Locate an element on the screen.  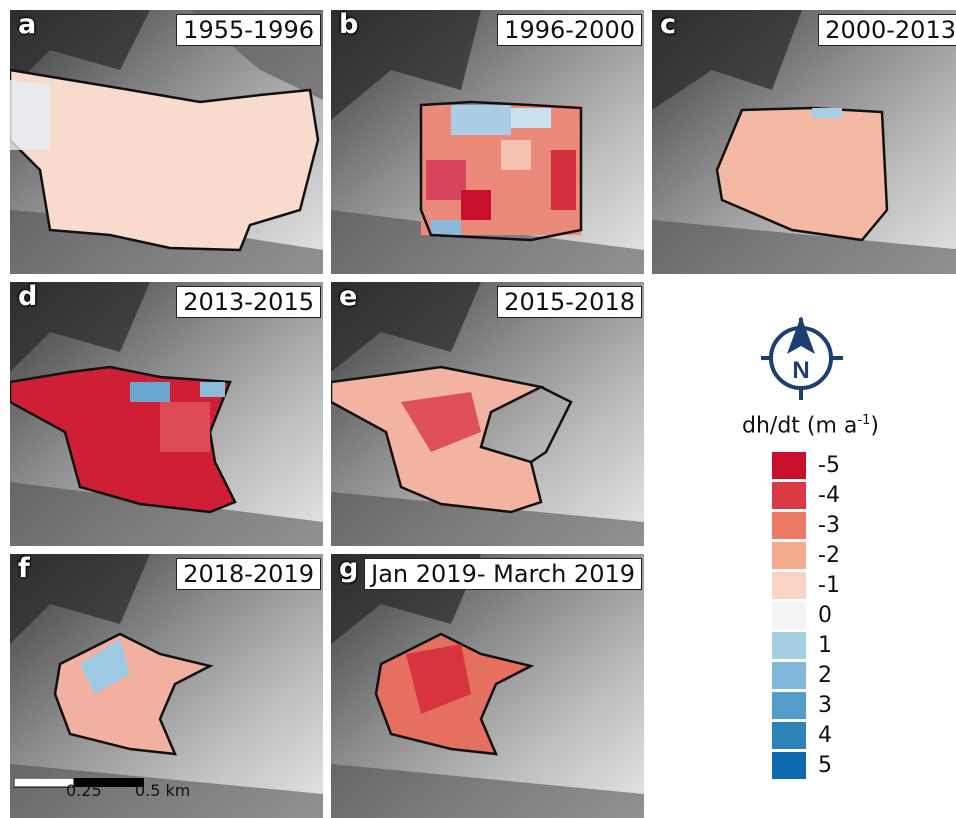
legend-label: 3 is located at coordinates (825, 705).